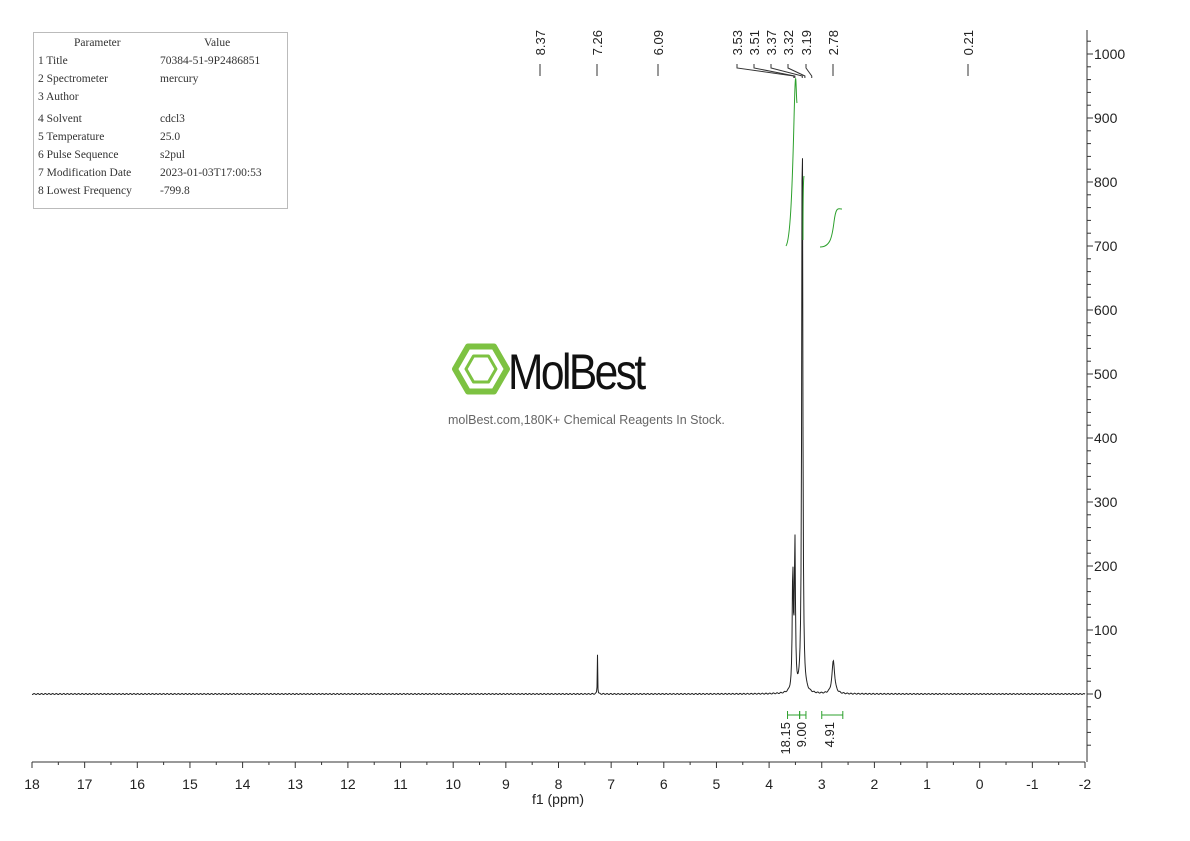 This screenshot has width=1190, height=841. Describe the element at coordinates (875, 784) in the screenshot. I see `x-tick-label: 2` at that location.